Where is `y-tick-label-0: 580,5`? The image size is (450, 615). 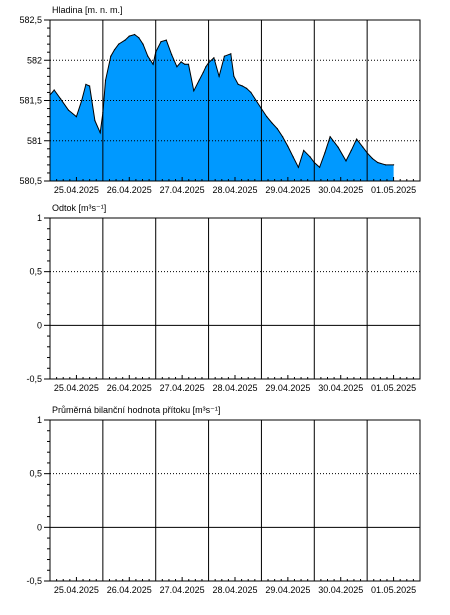
y-tick-label-0: 580,5 is located at coordinates (30, 181).